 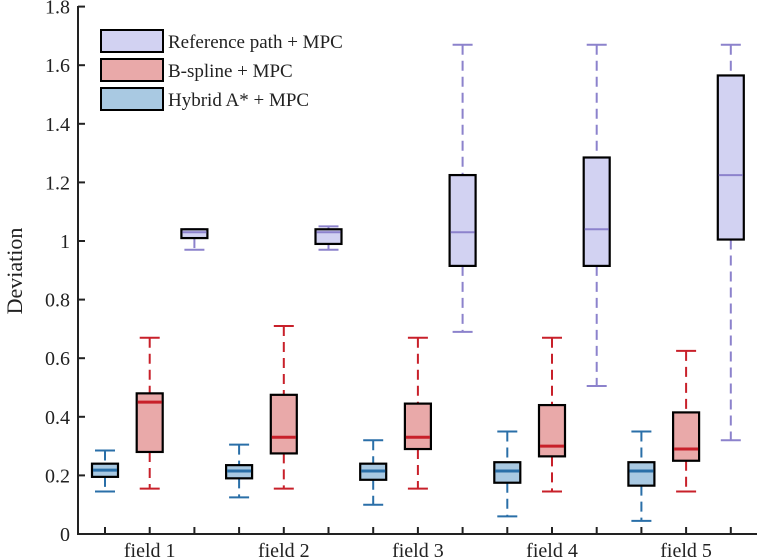 What do you see at coordinates (57, 359) in the screenshot?
I see `y-tick-label: 0.6` at bounding box center [57, 359].